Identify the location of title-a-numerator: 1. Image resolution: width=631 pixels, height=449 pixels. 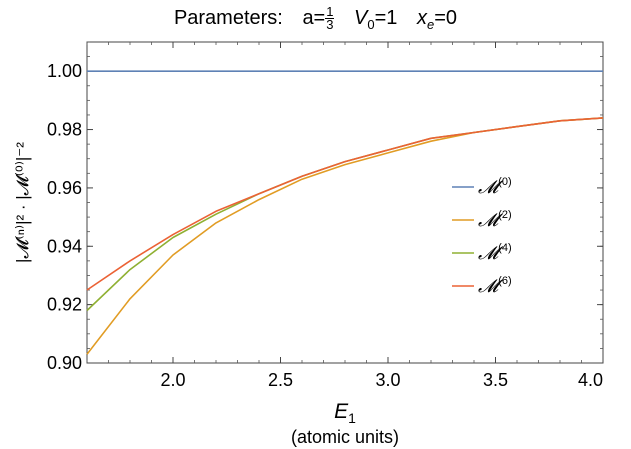
(330, 11).